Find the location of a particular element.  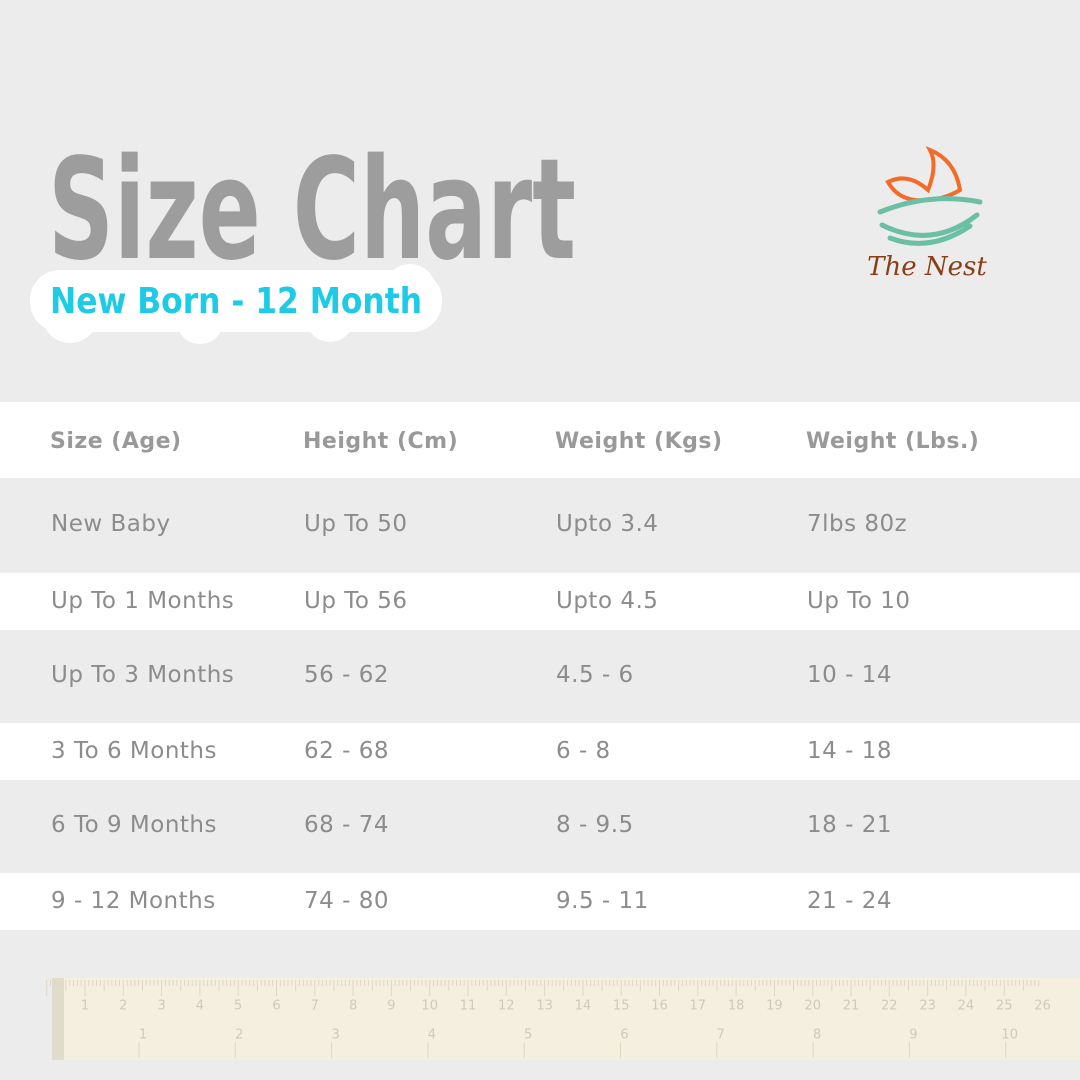

cm-label: 16 is located at coordinates (659, 1006).